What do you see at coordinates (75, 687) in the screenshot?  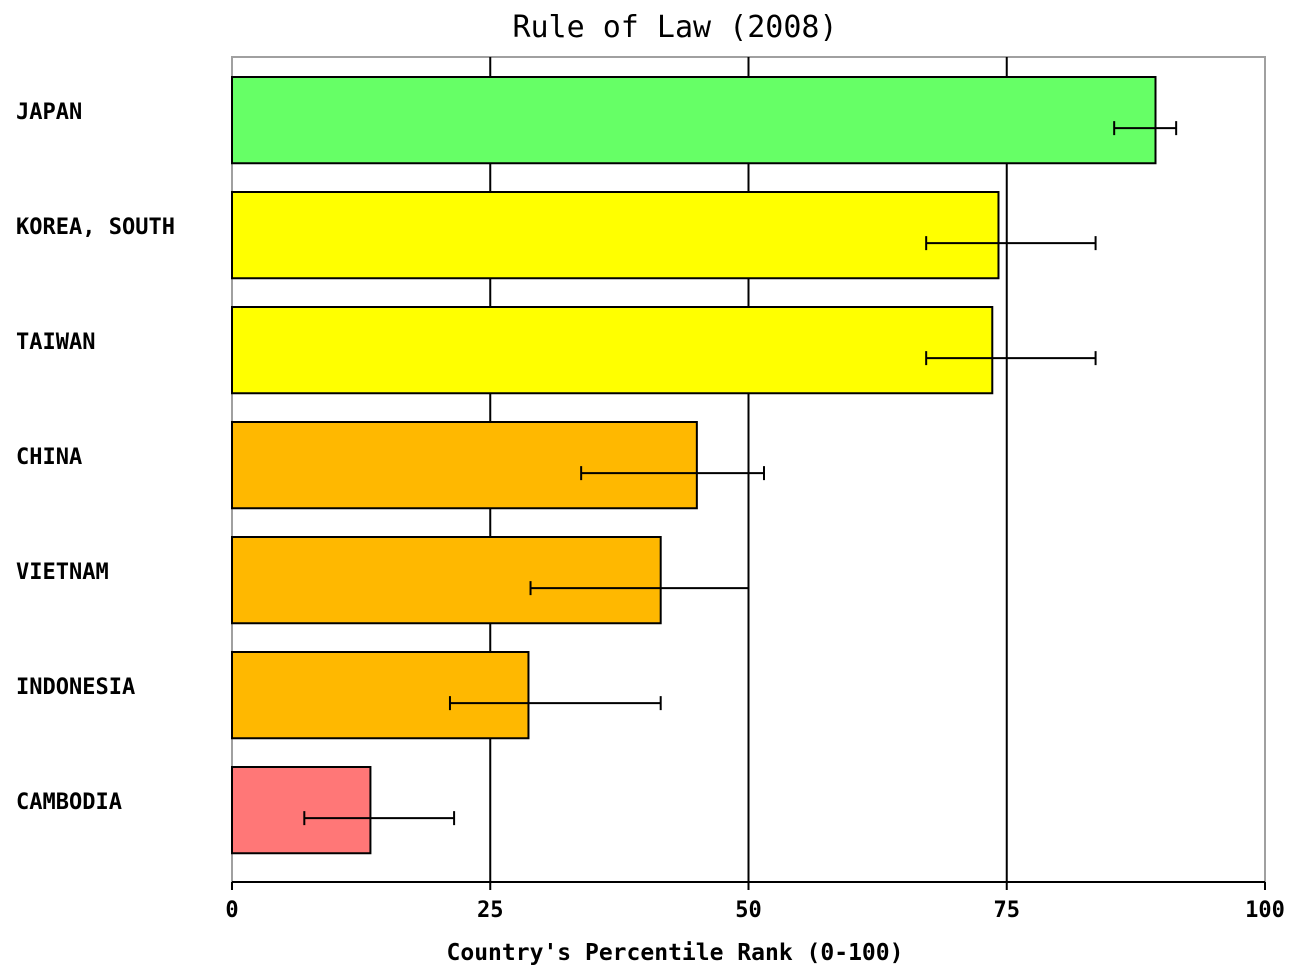 I see `category-label: INDONESIA` at bounding box center [75, 687].